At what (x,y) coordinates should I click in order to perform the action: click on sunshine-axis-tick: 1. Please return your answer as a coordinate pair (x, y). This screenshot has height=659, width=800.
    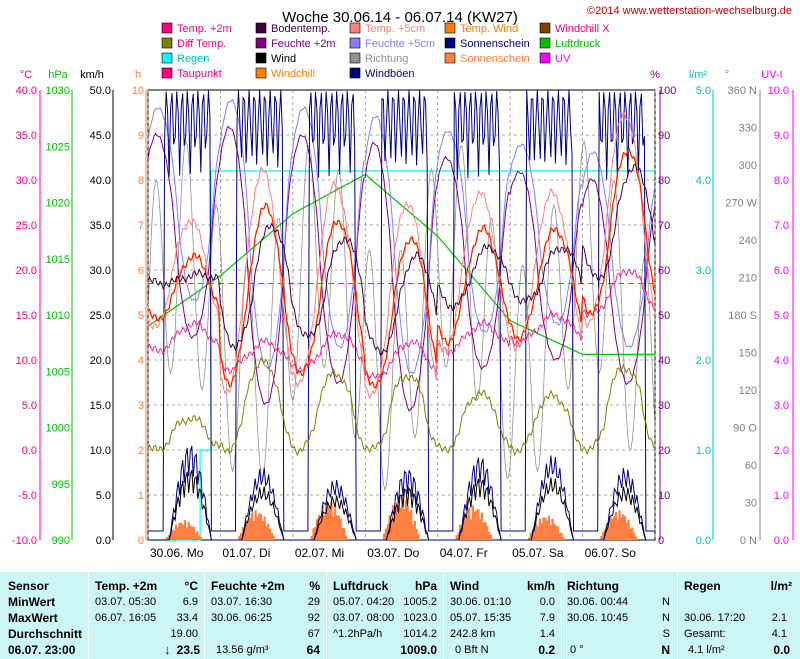
    Looking at the image, I should click on (141, 496).